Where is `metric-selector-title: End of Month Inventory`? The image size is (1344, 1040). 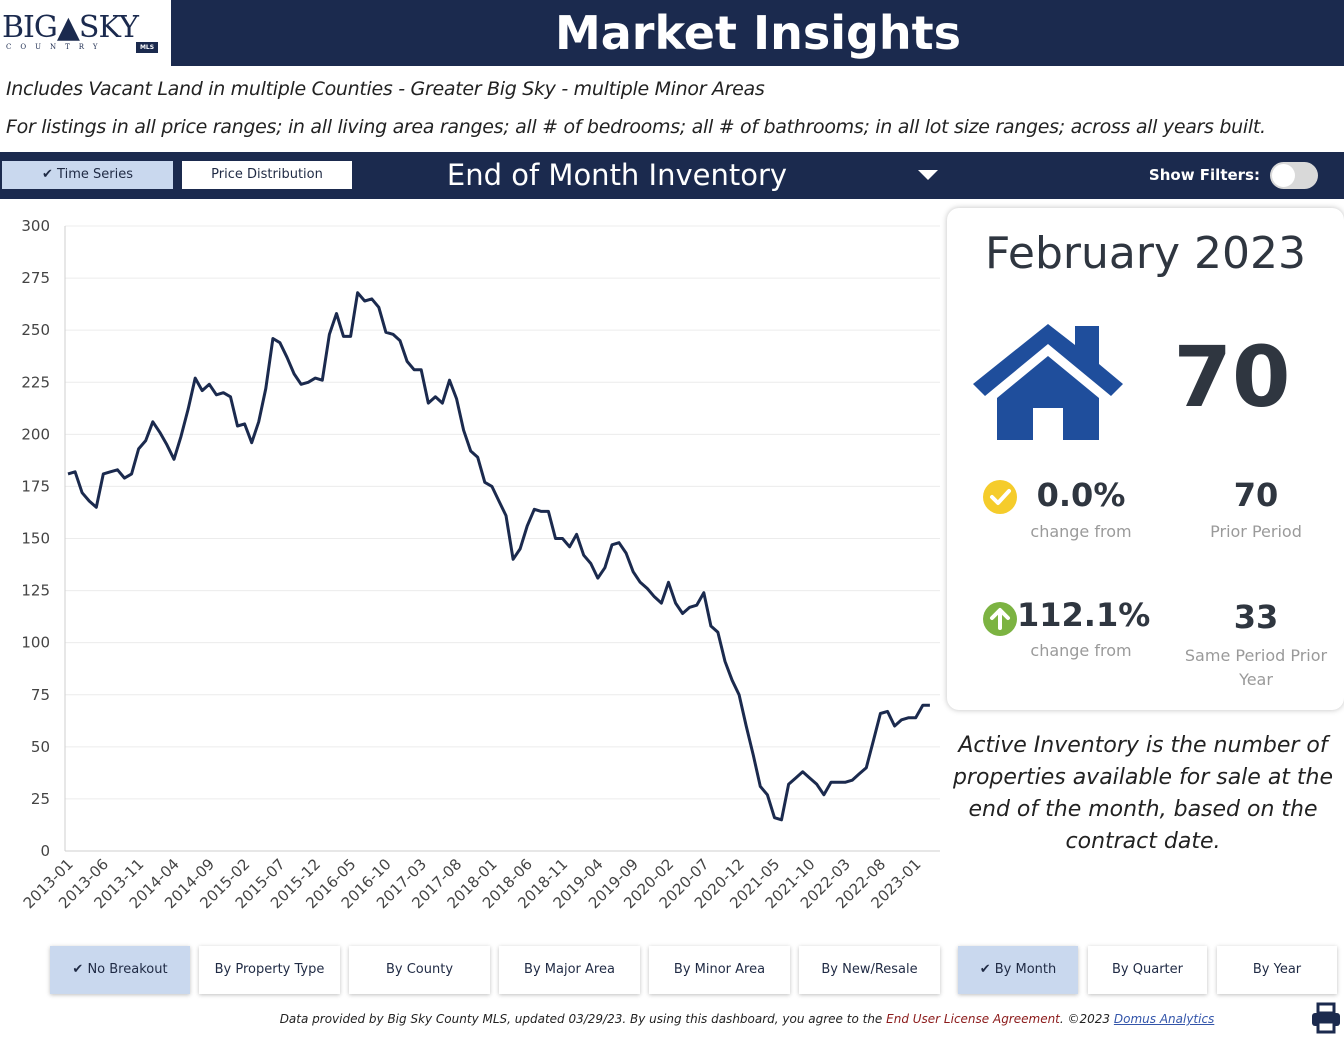 metric-selector-title: End of Month Inventory is located at coordinates (617, 175).